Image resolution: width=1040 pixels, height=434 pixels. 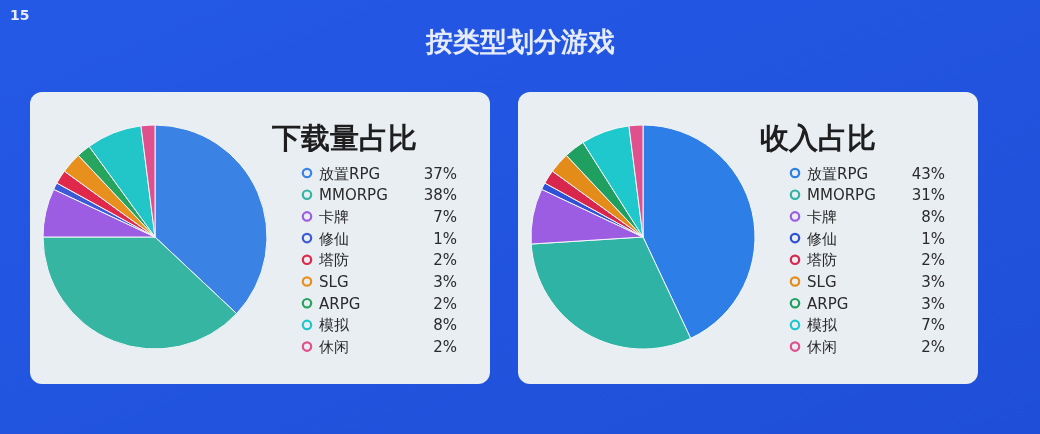 What do you see at coordinates (440, 195) in the screenshot?
I see `data-label: 38%` at bounding box center [440, 195].